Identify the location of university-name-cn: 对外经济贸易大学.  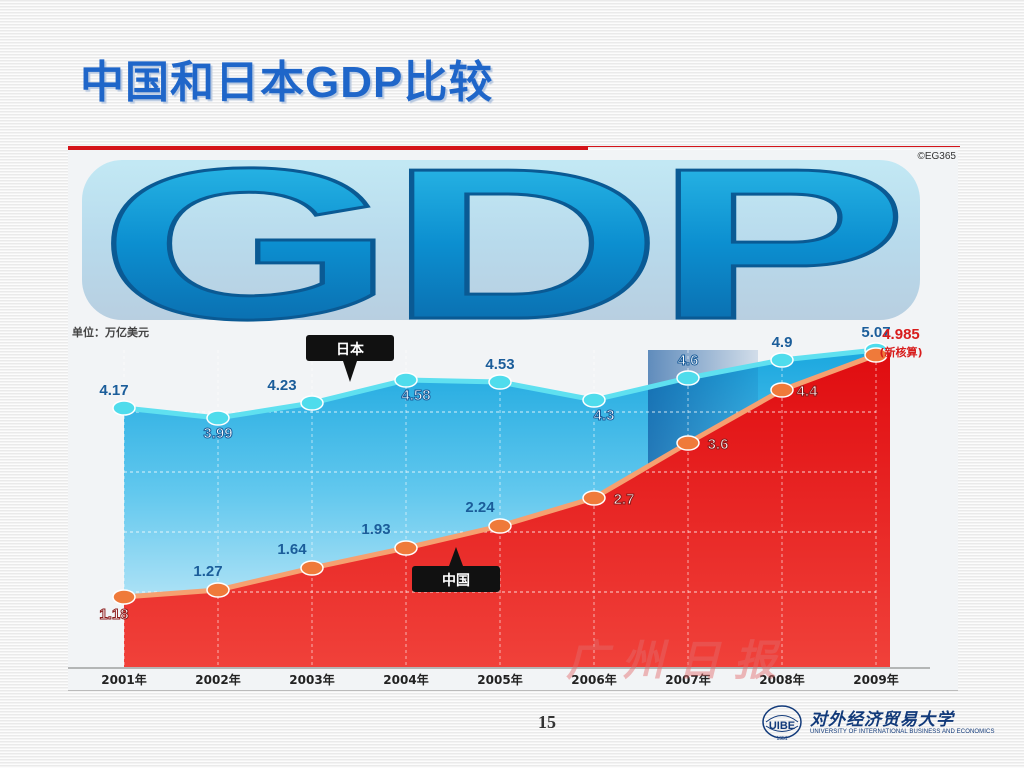
(882, 720).